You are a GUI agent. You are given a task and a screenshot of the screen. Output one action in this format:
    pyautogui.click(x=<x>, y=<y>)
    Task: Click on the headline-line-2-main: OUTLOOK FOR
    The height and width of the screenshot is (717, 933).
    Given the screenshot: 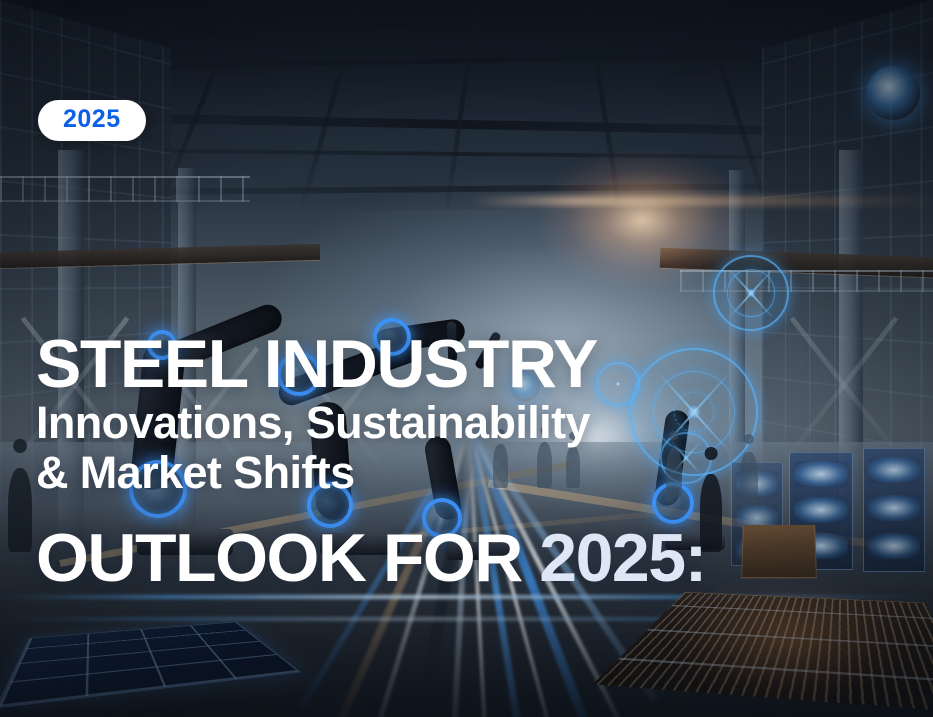 What is the action you would take?
    pyautogui.click(x=288, y=557)
    